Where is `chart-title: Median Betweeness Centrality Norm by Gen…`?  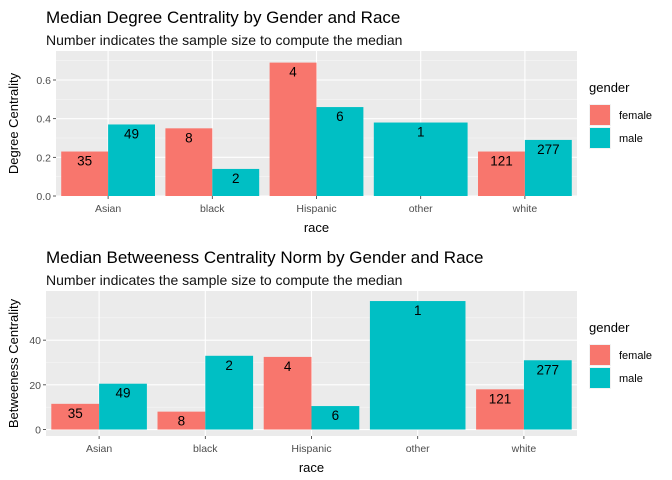
chart-title: Median Betweeness Centrality Norm by Gen… is located at coordinates (265, 257).